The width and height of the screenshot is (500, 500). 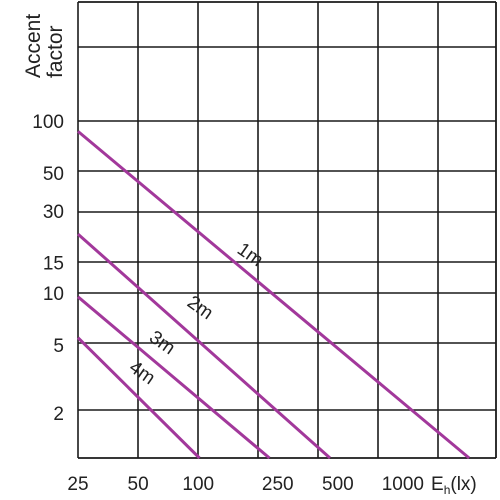 What do you see at coordinates (53, 264) in the screenshot?
I see `y-tick-label: 15` at bounding box center [53, 264].